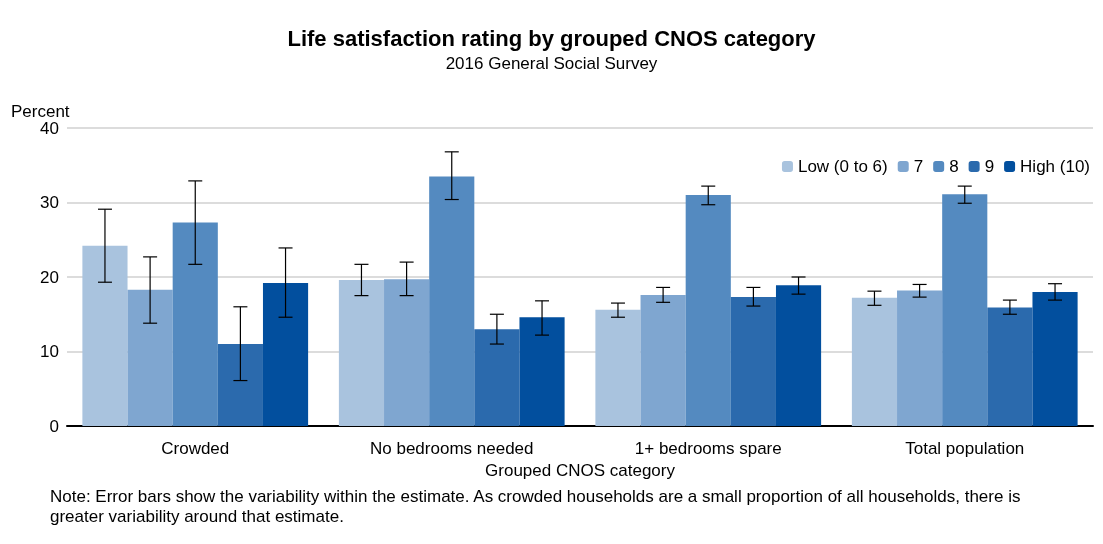 This screenshot has height=544, width=1103. Describe the element at coordinates (49, 277) in the screenshot. I see `y-tick-label: 20` at that location.